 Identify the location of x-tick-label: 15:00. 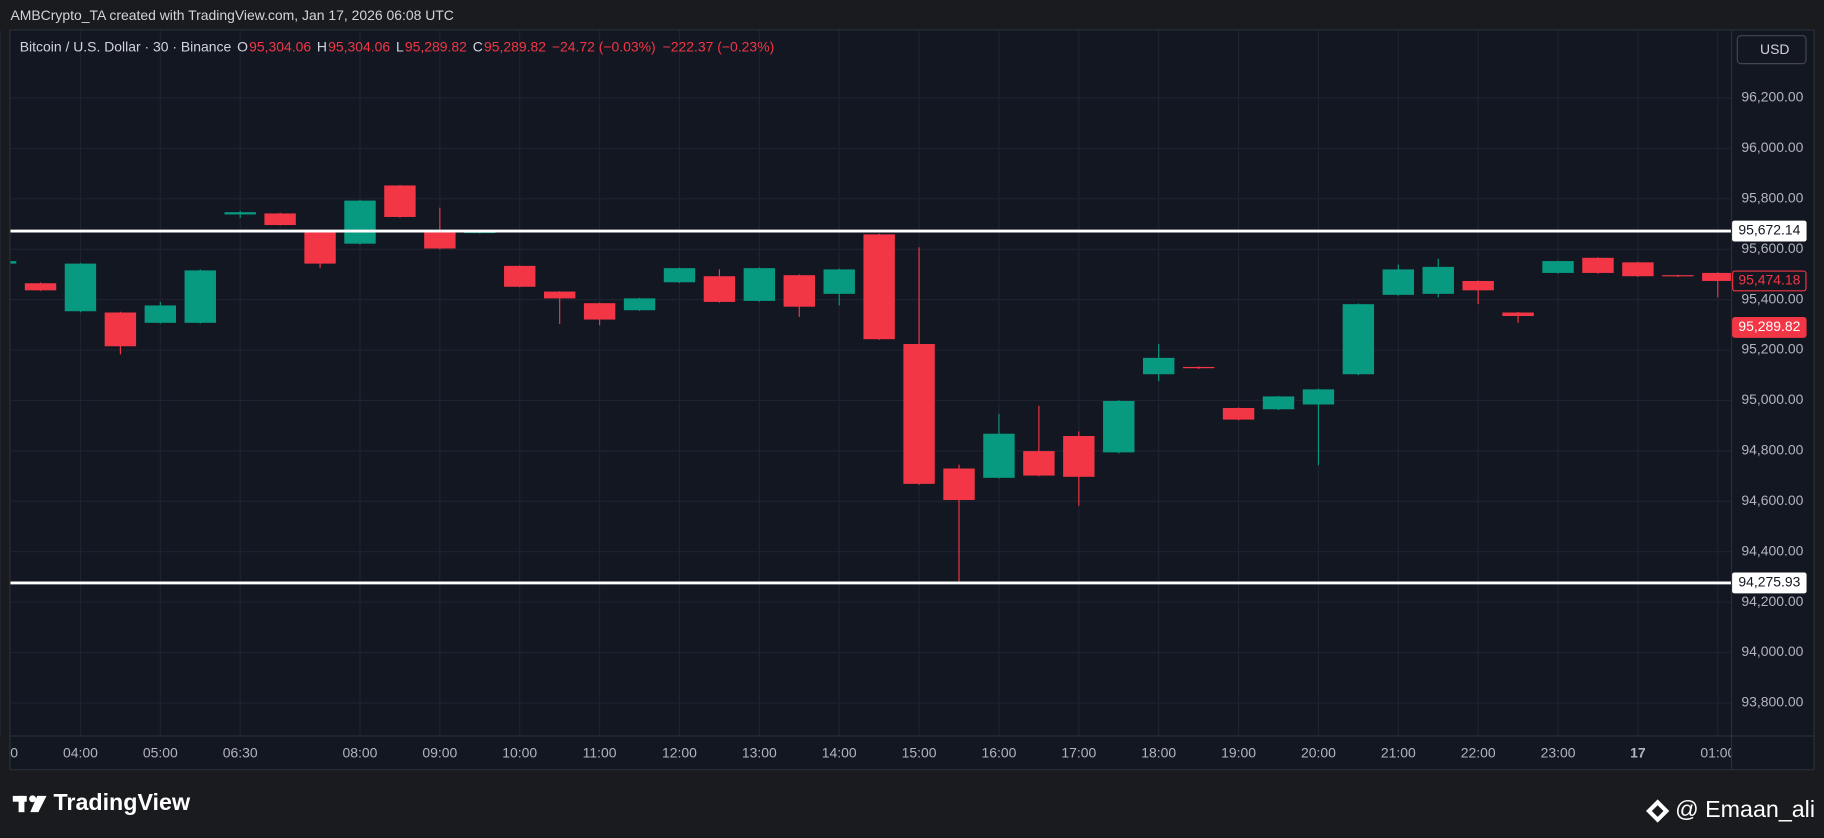
(919, 753).